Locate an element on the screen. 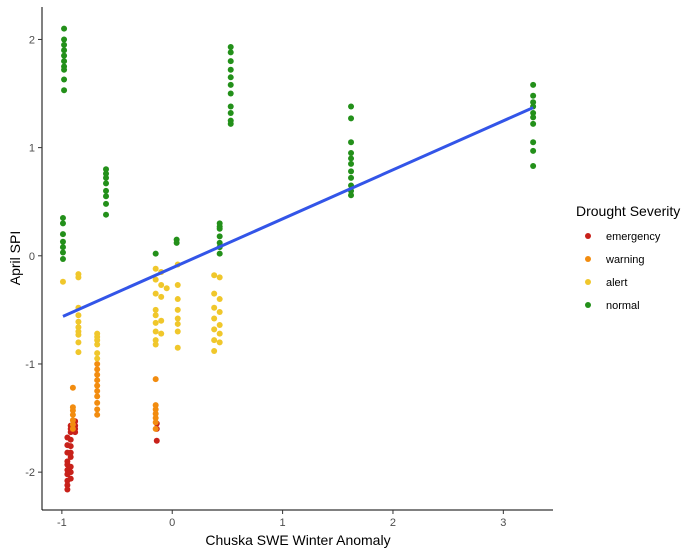 This screenshot has width=700, height=554. x-tick-label: 0 is located at coordinates (172, 523).